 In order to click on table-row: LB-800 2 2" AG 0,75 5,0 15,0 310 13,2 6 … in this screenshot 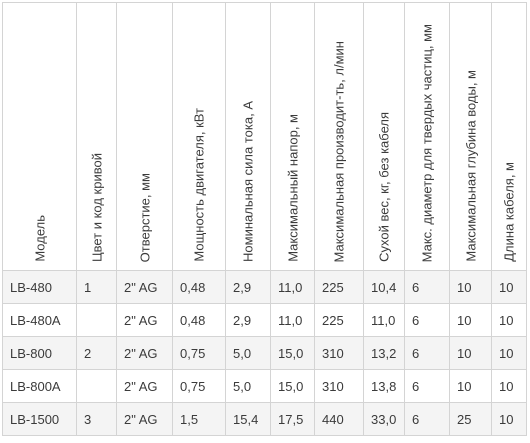, I will do `click(264, 353)`.